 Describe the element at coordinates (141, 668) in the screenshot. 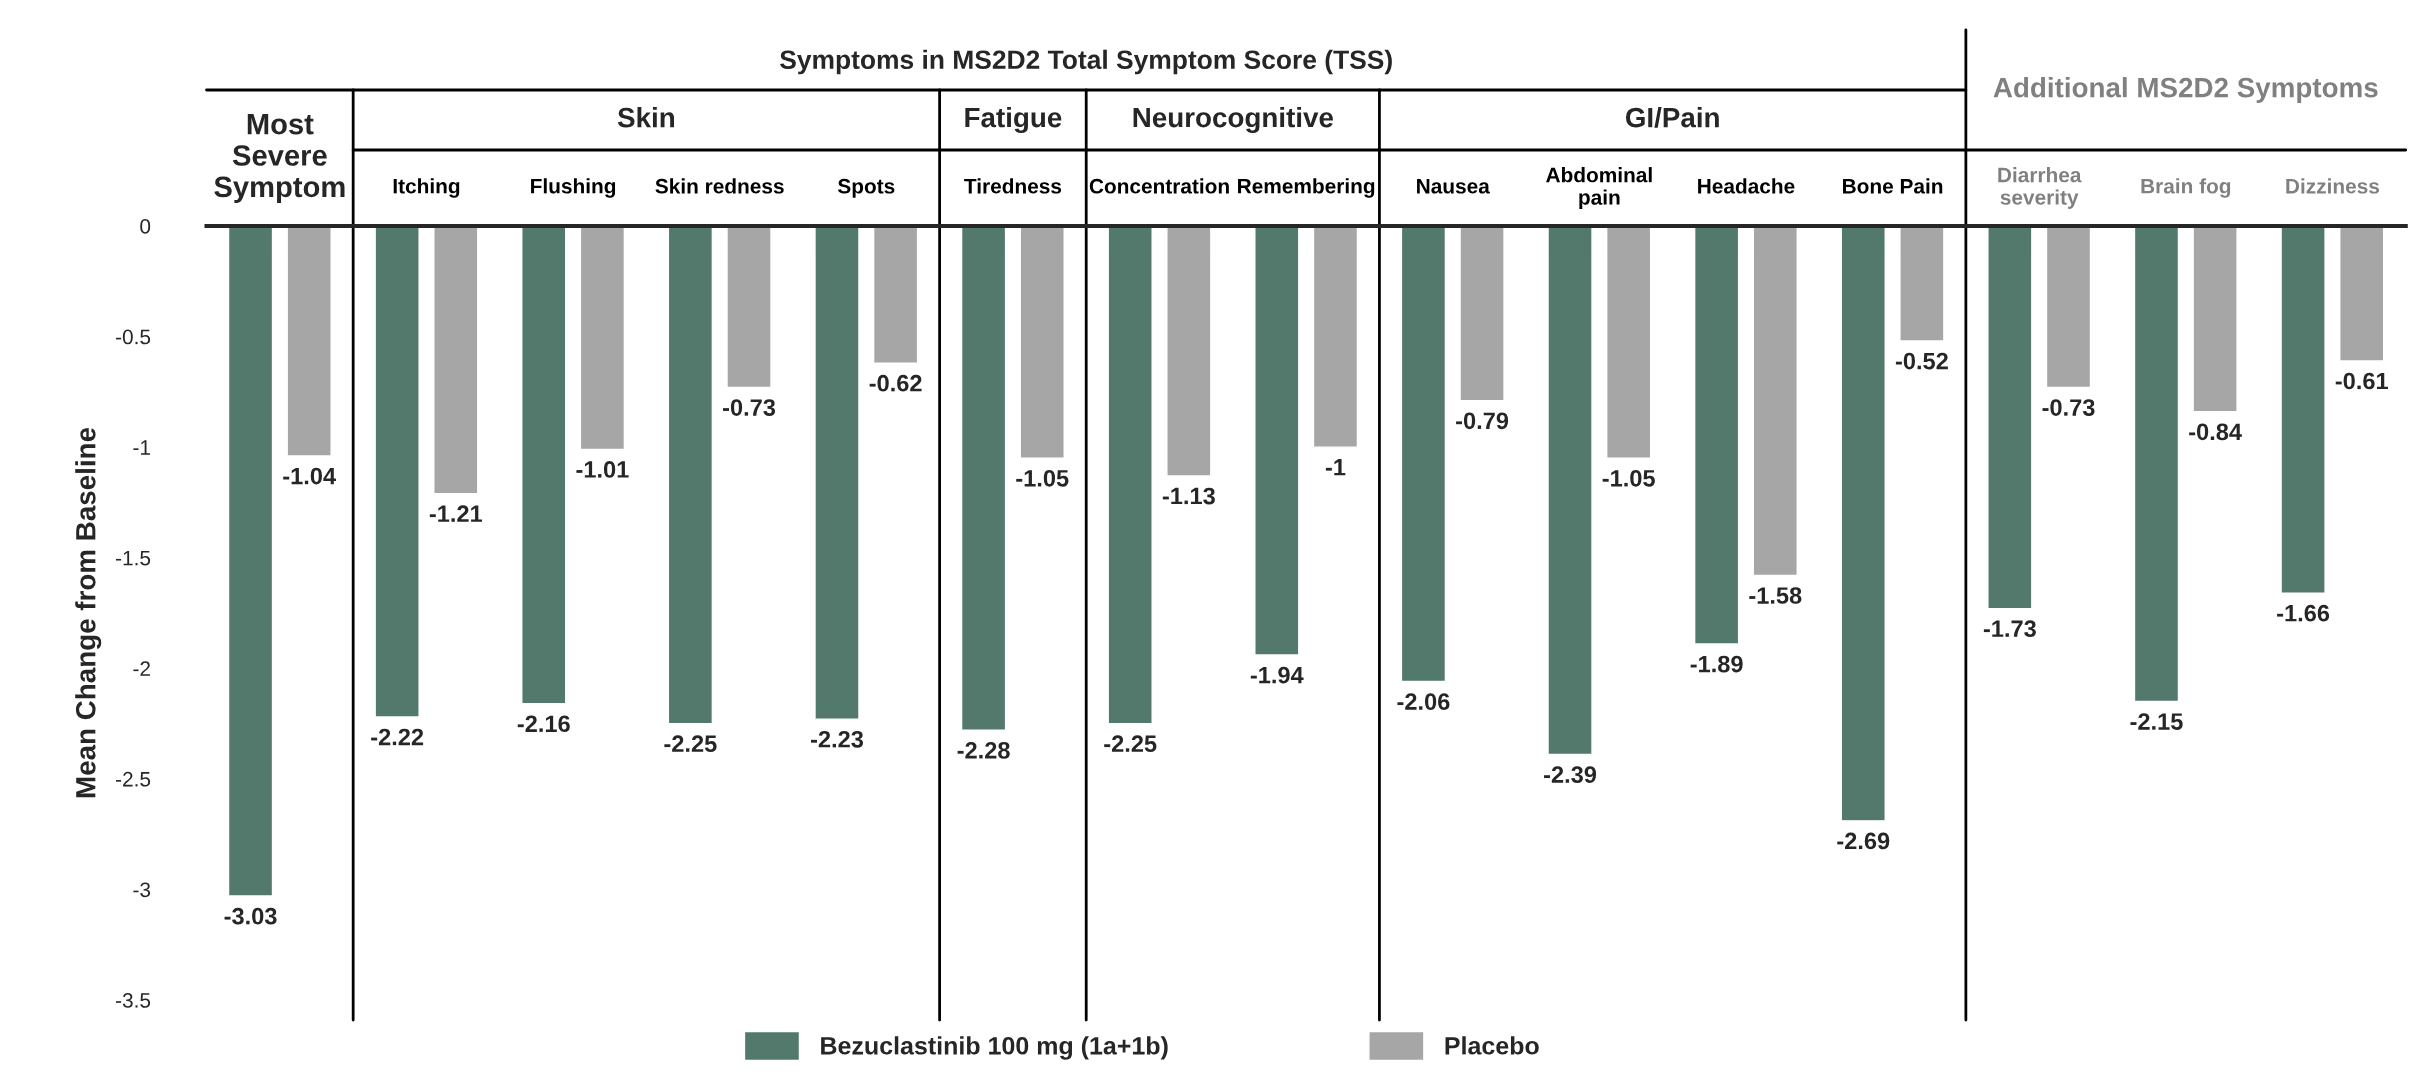

I see `y-tick-label: -2` at that location.